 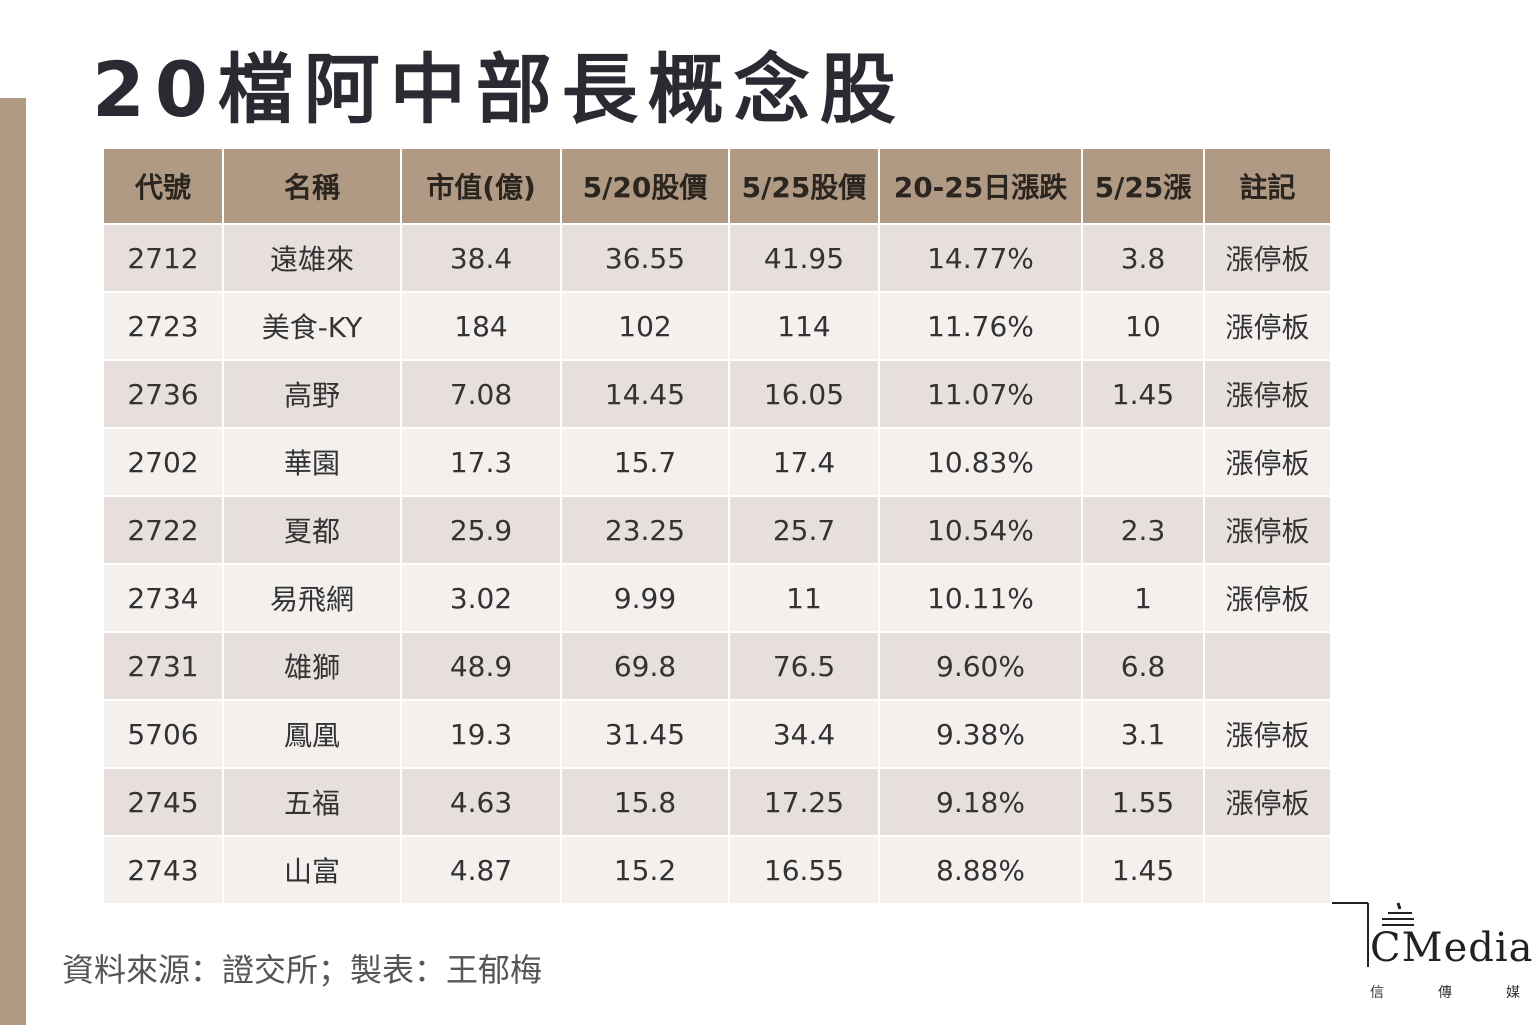 What do you see at coordinates (1513, 993) in the screenshot?
I see `logo-sub-char: 媒` at bounding box center [1513, 993].